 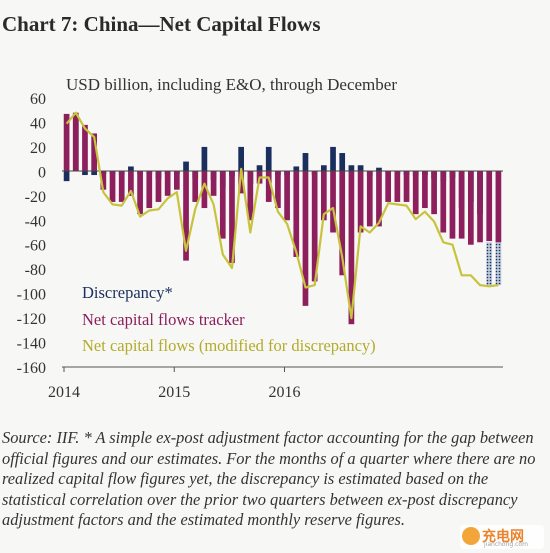 What do you see at coordinates (31, 344) in the screenshot?
I see `y-tick-label: -140` at bounding box center [31, 344].